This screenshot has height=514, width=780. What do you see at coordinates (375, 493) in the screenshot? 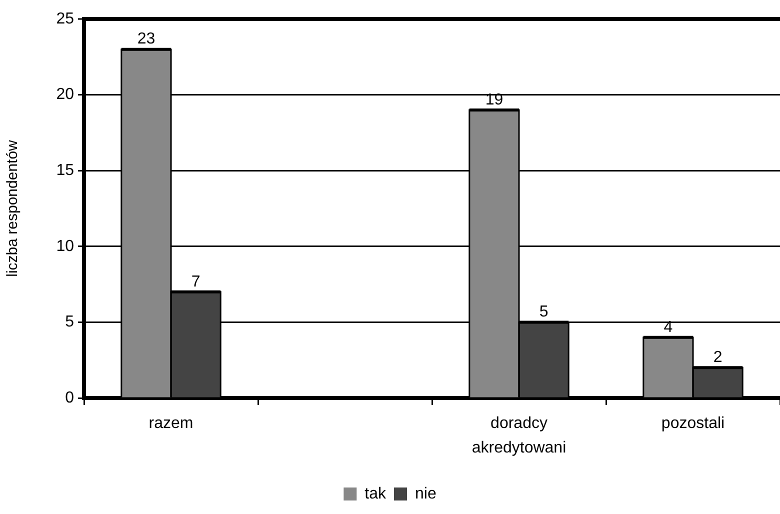
I see `legend-label: tak` at bounding box center [375, 493].